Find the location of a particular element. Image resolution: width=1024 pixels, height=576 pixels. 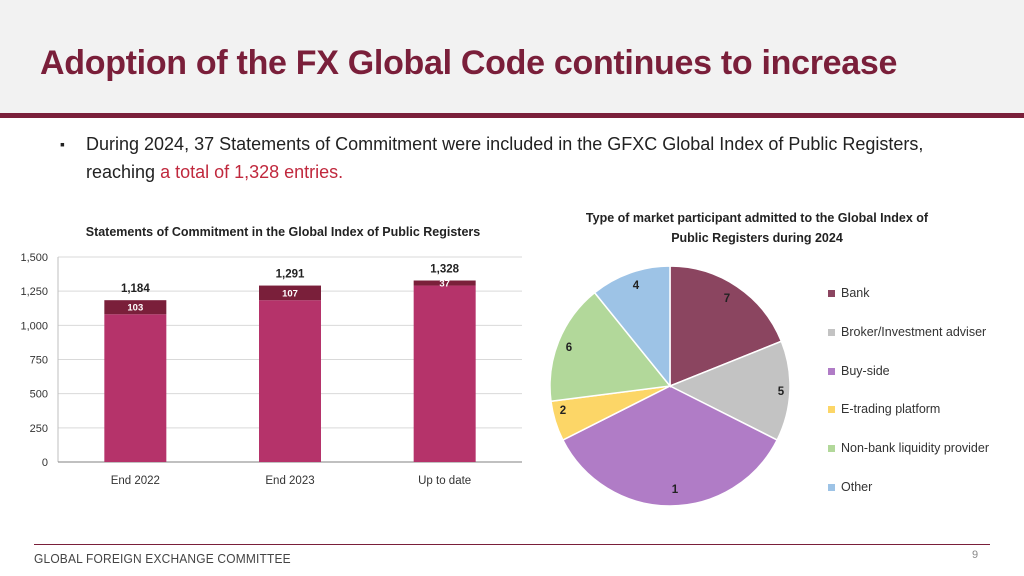

legend-label: Broker/Investment adviser is located at coordinates (914, 331).